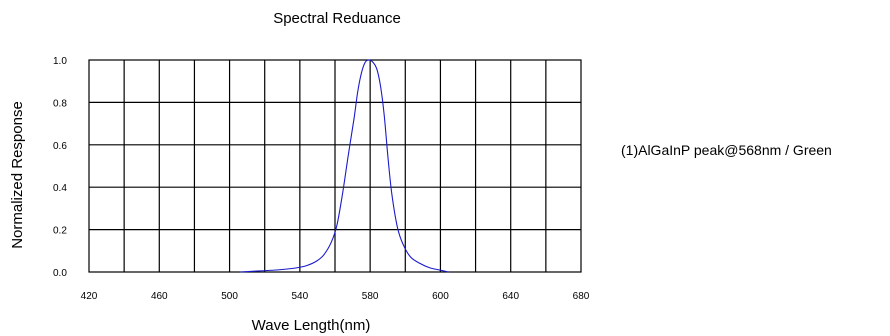 The height and width of the screenshot is (336, 890). What do you see at coordinates (89, 296) in the screenshot?
I see `x-tick-label: 420` at bounding box center [89, 296].